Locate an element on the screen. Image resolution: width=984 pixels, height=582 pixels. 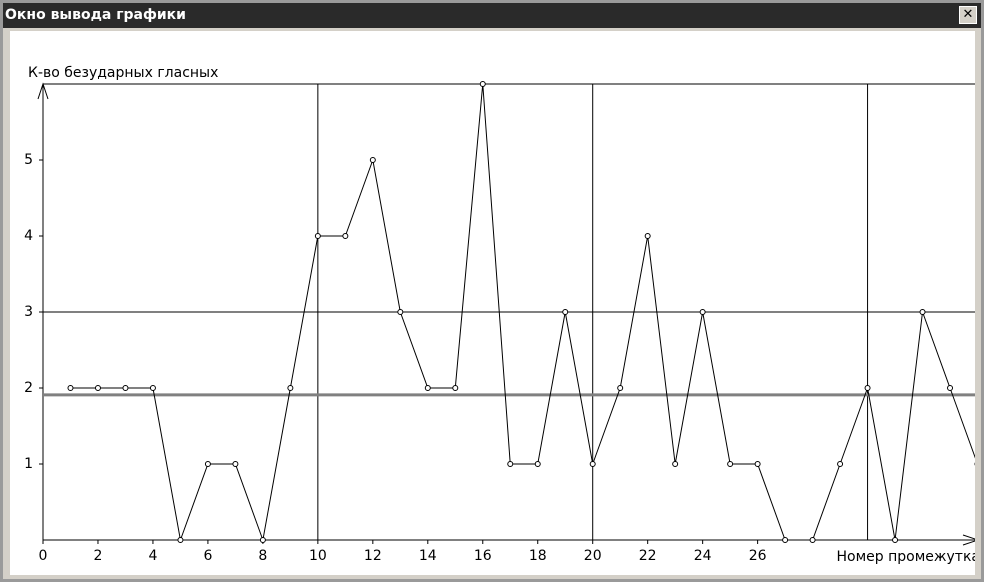
window-title: Окно вывода графики is located at coordinates (95, 15).